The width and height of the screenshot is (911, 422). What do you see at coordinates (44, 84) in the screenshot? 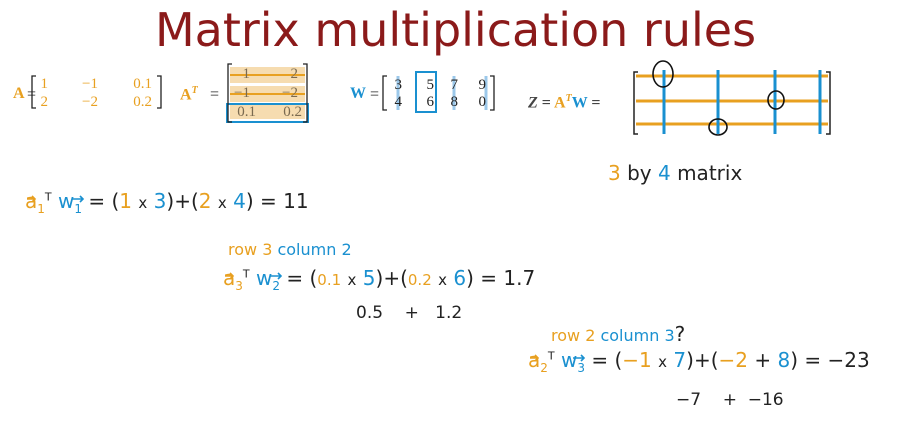
I see `a-cell: 1` at bounding box center [44, 84].